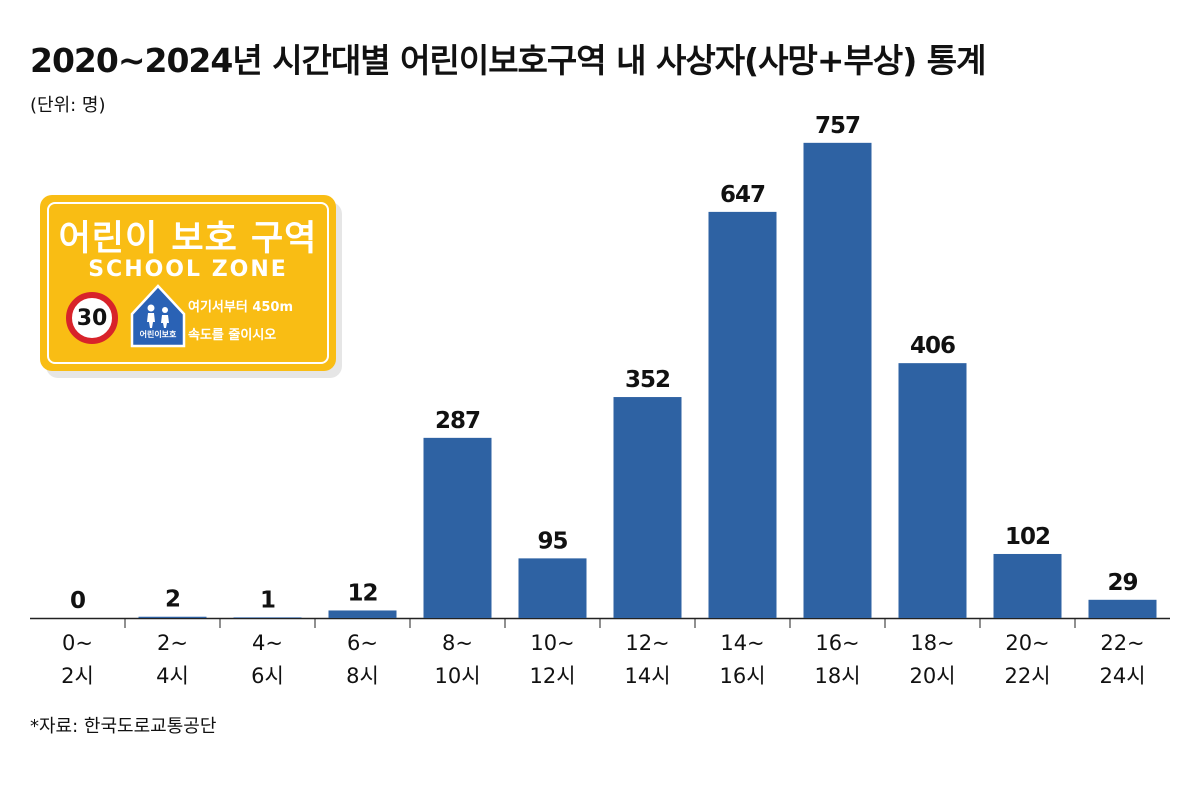 The height and width of the screenshot is (804, 1200). What do you see at coordinates (77, 601) in the screenshot?
I see `bar-data-label: 0` at bounding box center [77, 601].